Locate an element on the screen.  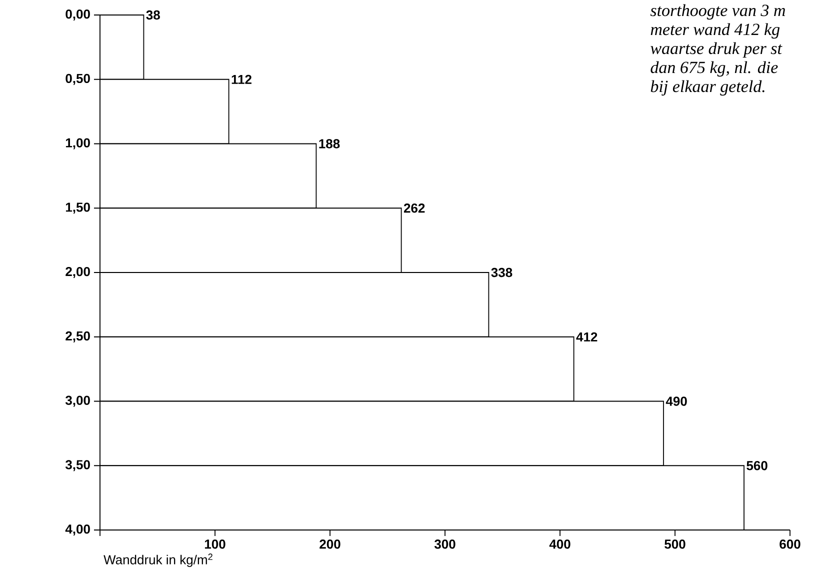
y-tick-label: 0,00 is located at coordinates (78, 15).